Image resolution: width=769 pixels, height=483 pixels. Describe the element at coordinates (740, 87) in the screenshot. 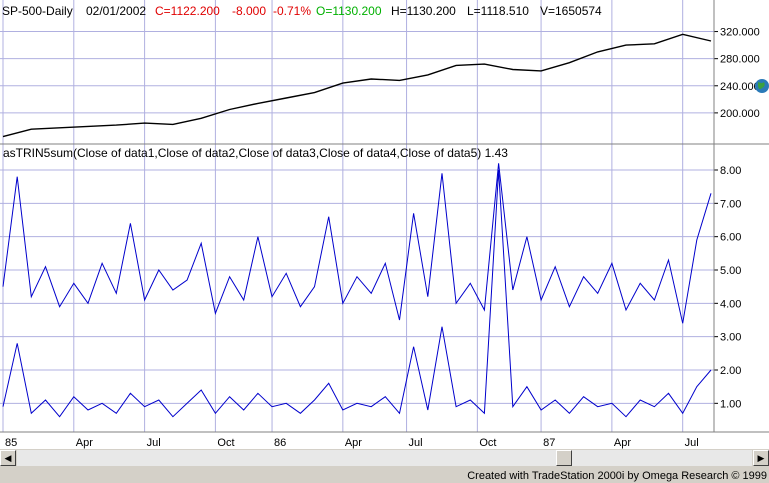

I see `y-tick-label: 240.000` at that location.